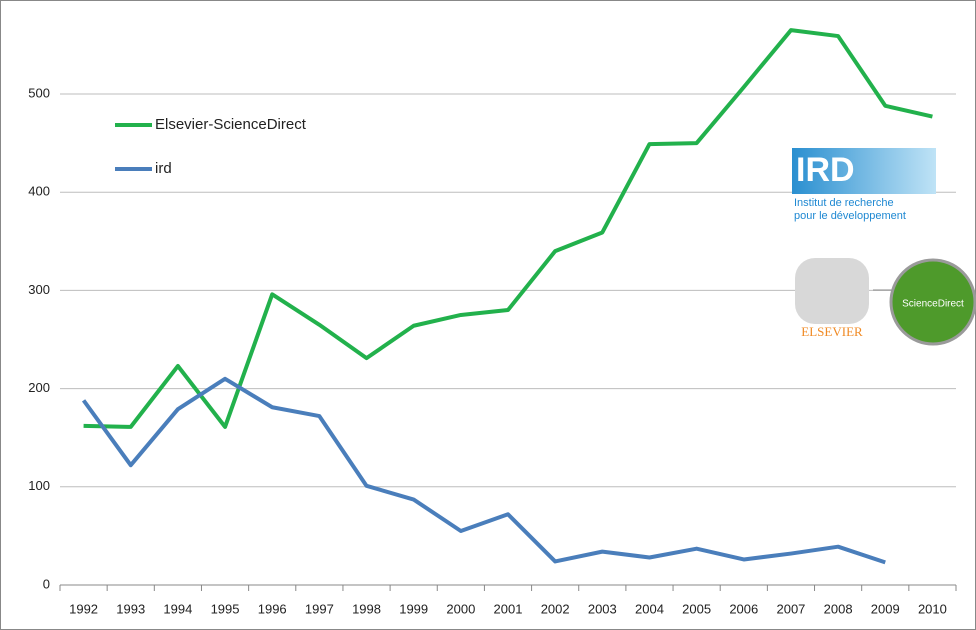 The height and width of the screenshot is (630, 976). Describe the element at coordinates (39, 485) in the screenshot. I see `y-tick-label: 100` at that location.